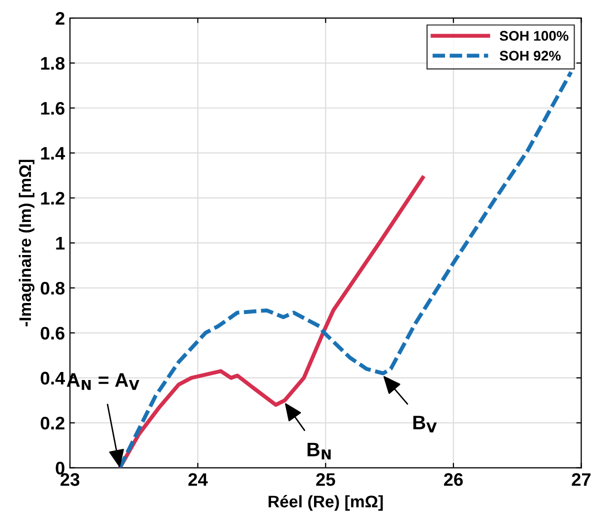 This screenshot has width=598, height=531. Describe the element at coordinates (60, 468) in the screenshot. I see `y-tick-label: 0` at that location.